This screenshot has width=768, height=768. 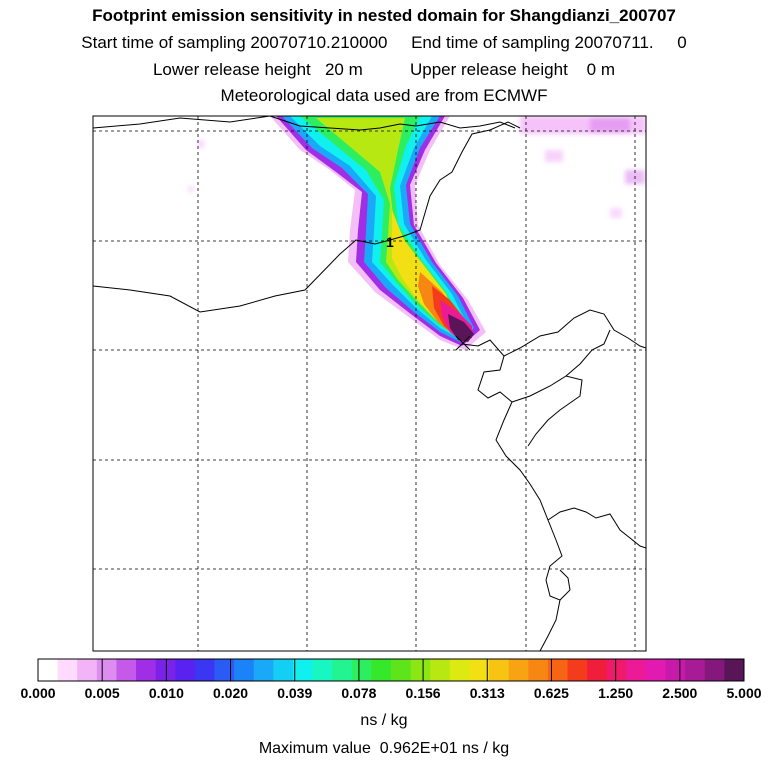 What do you see at coordinates (38, 693) in the screenshot?
I see `colorbar-tick-label: 0.000` at bounding box center [38, 693].